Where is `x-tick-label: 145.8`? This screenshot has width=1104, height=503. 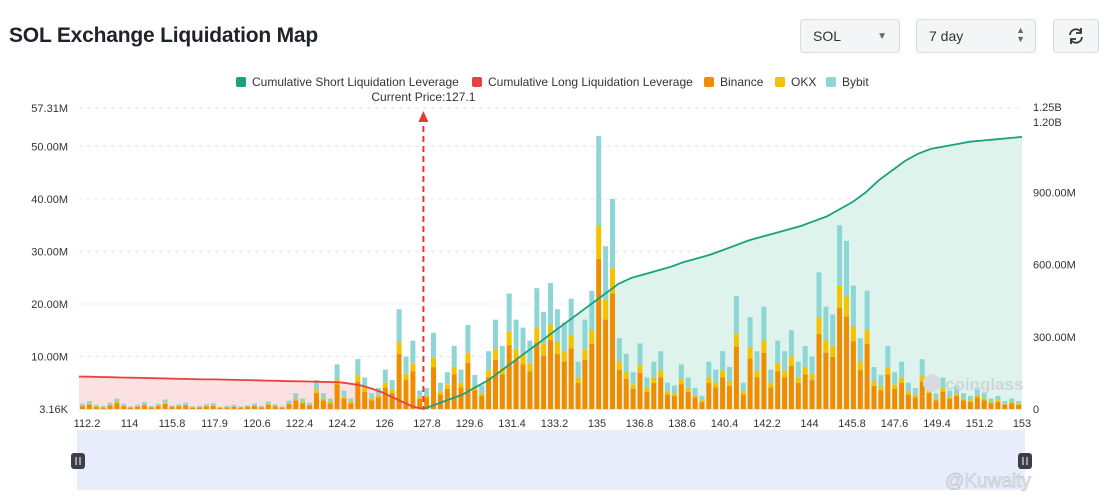 x-tick-label: 145.8 is located at coordinates (852, 424).